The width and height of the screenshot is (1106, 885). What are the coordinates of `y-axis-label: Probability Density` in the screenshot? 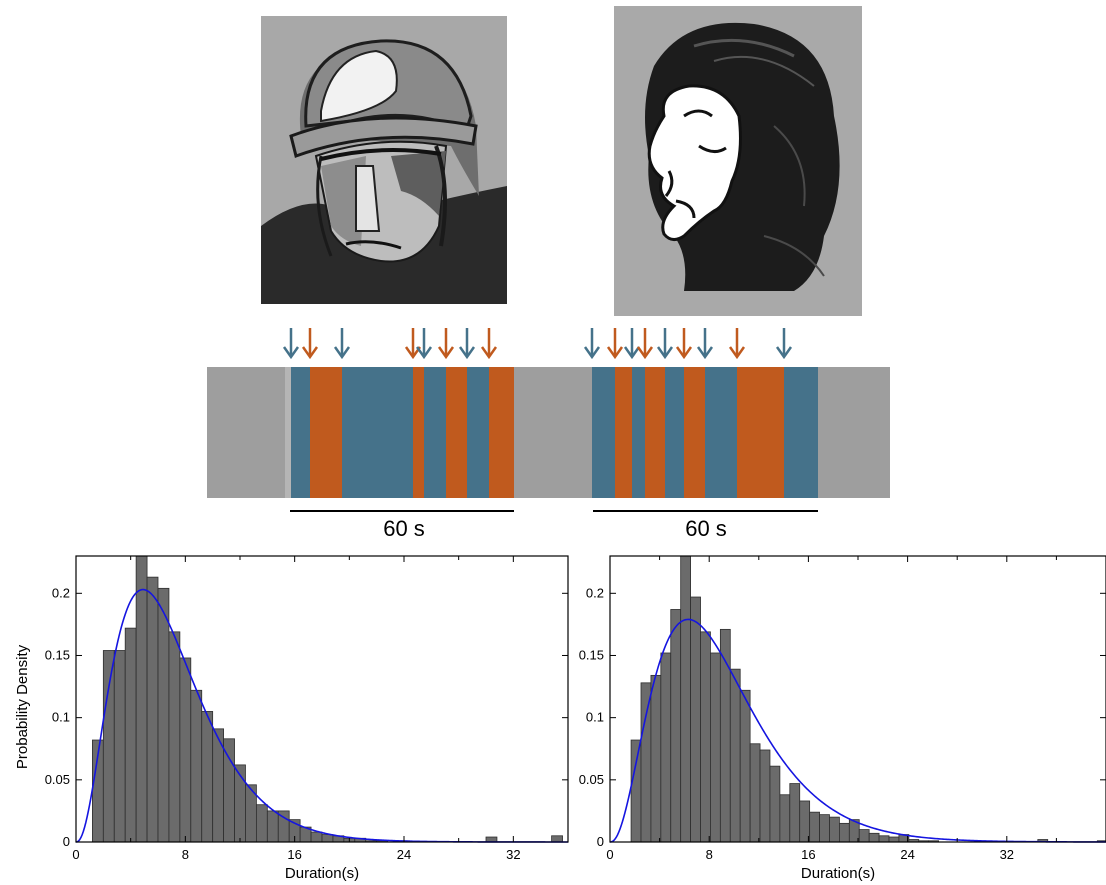 It's located at (22, 706).